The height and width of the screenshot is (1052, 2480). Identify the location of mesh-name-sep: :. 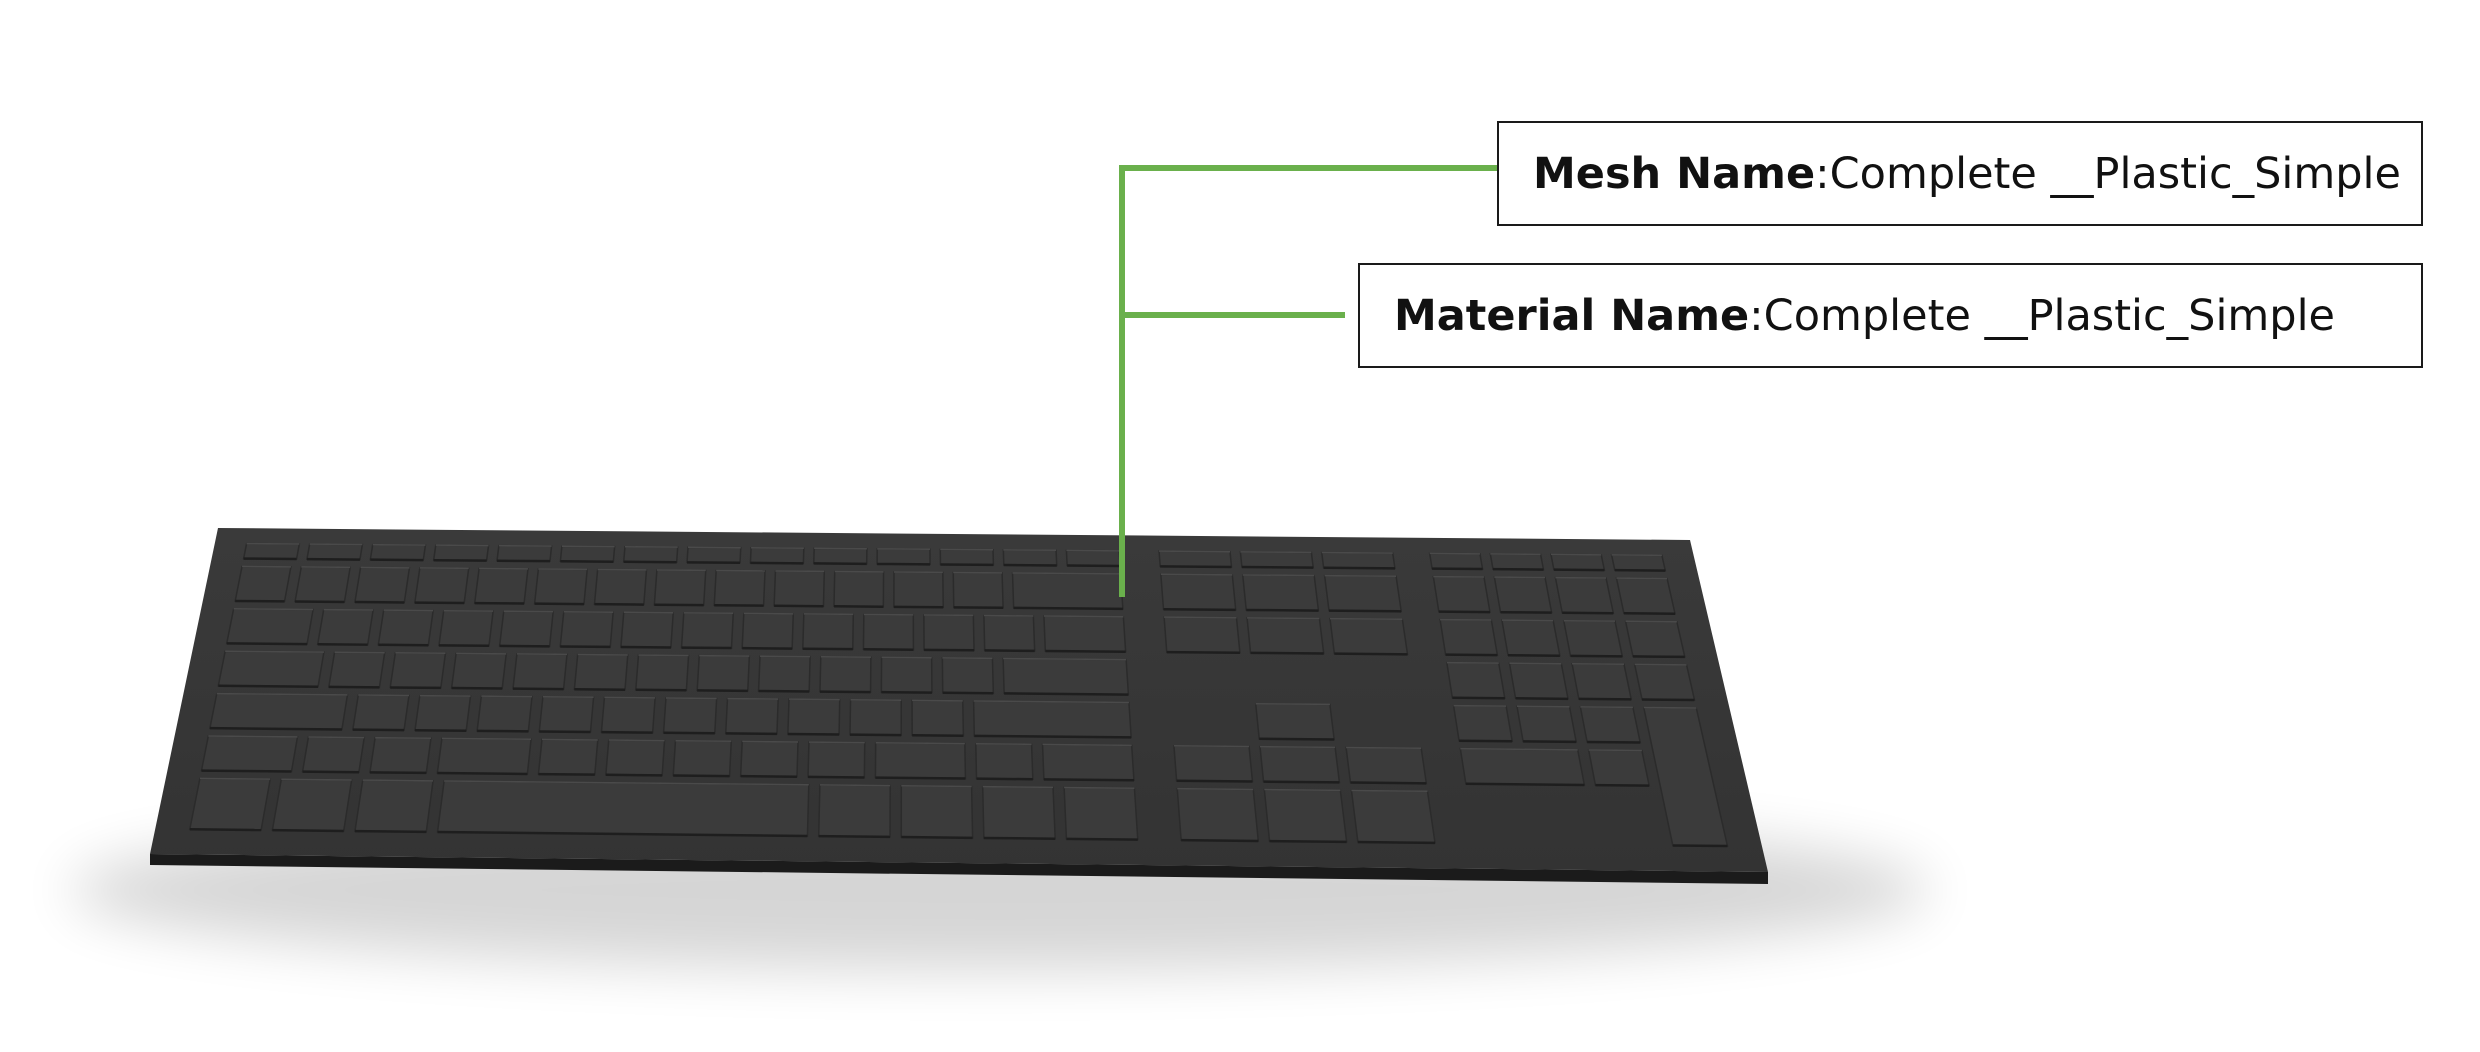
(1822, 173).